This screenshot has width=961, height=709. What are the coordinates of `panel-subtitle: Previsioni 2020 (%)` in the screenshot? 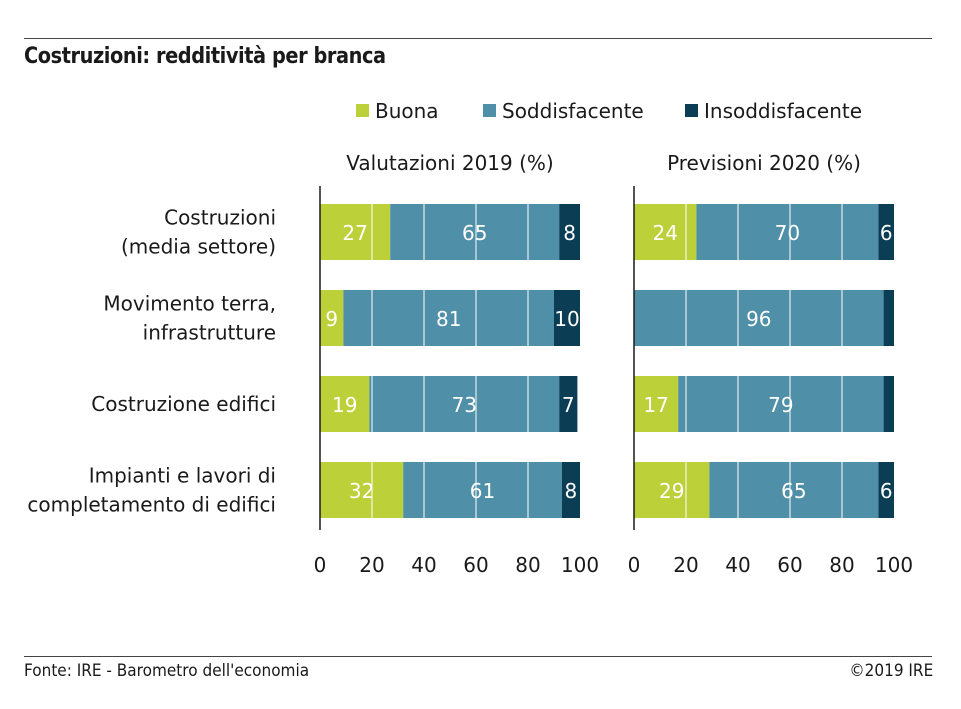 It's located at (764, 163).